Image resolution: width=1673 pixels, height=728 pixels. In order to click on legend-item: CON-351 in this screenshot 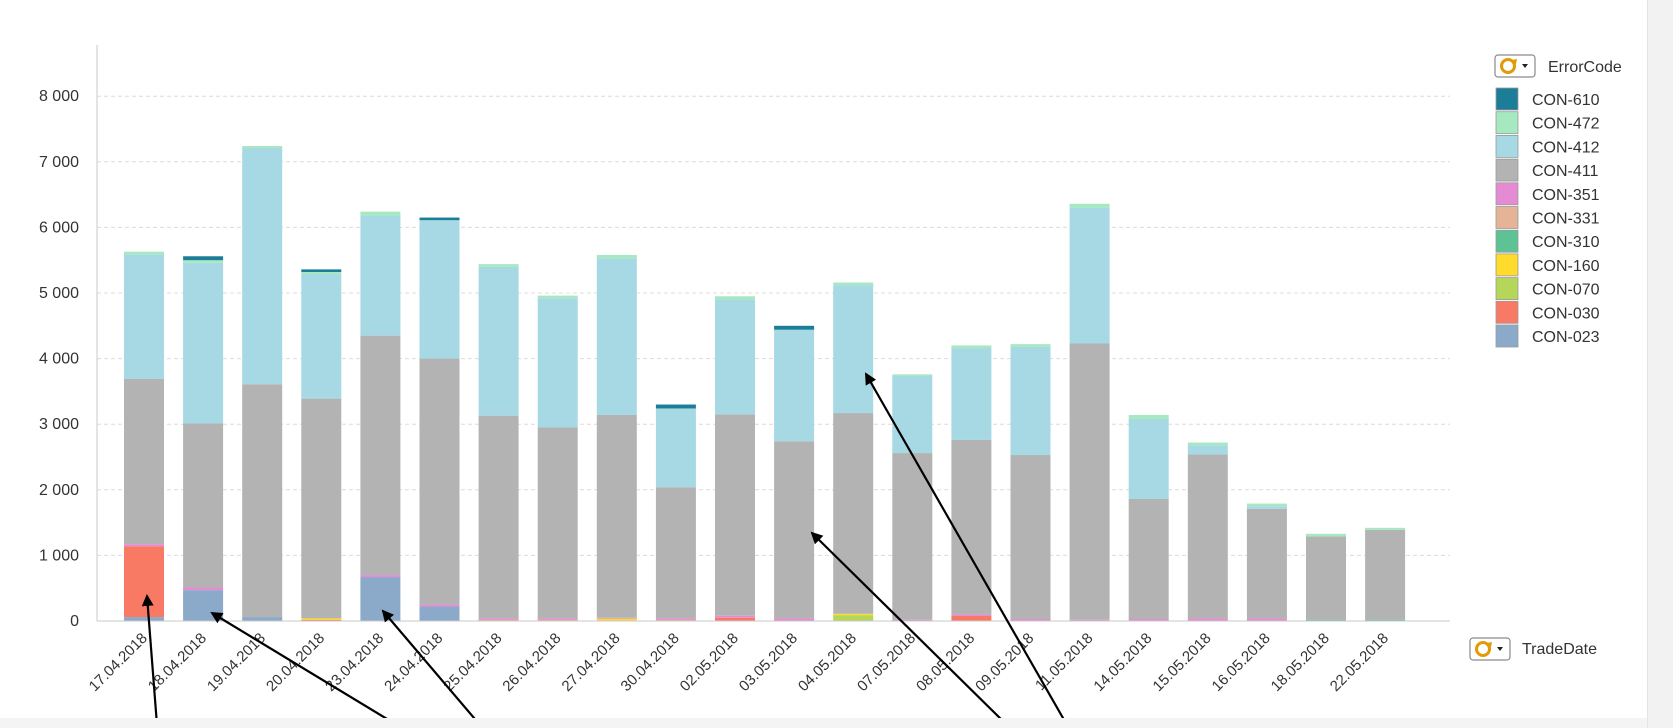, I will do `click(1547, 194)`.